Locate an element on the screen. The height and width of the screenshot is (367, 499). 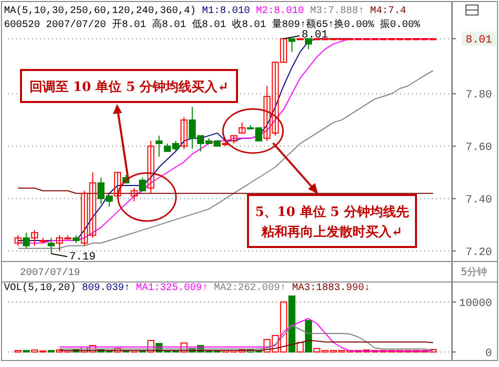
chart-title: VOL(5,10,20) is located at coordinates (40, 288).